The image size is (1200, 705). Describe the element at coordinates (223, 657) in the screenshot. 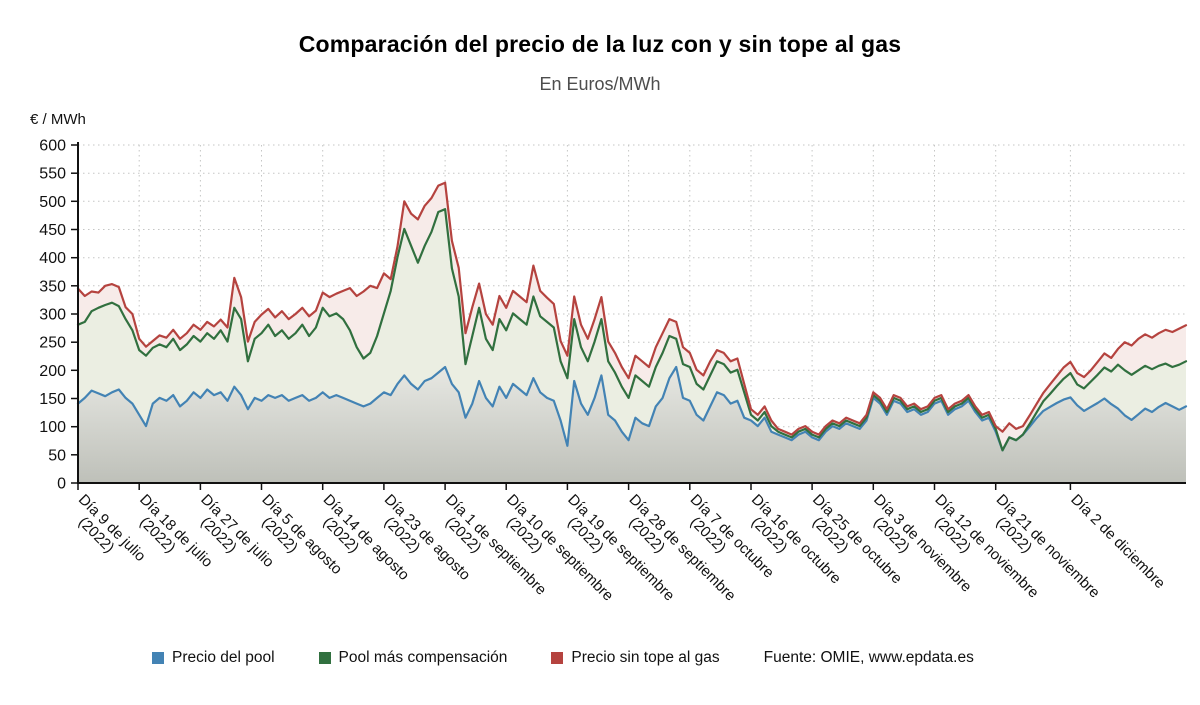

I see `legend-label-precio-del-pool: Precio del pool` at that location.